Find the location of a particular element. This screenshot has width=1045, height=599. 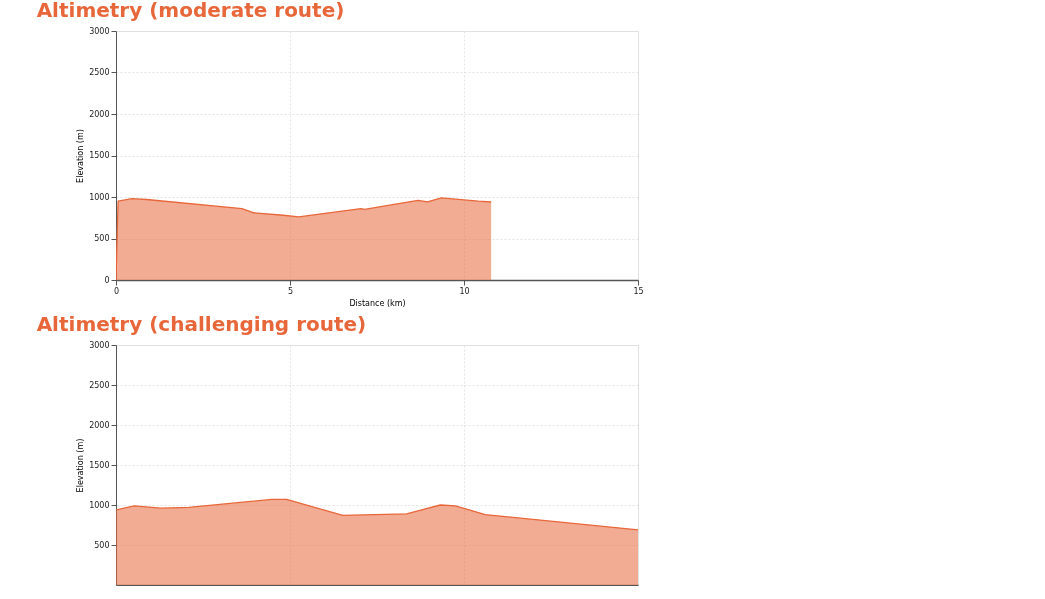

x-tick-label: 5 is located at coordinates (290, 291).